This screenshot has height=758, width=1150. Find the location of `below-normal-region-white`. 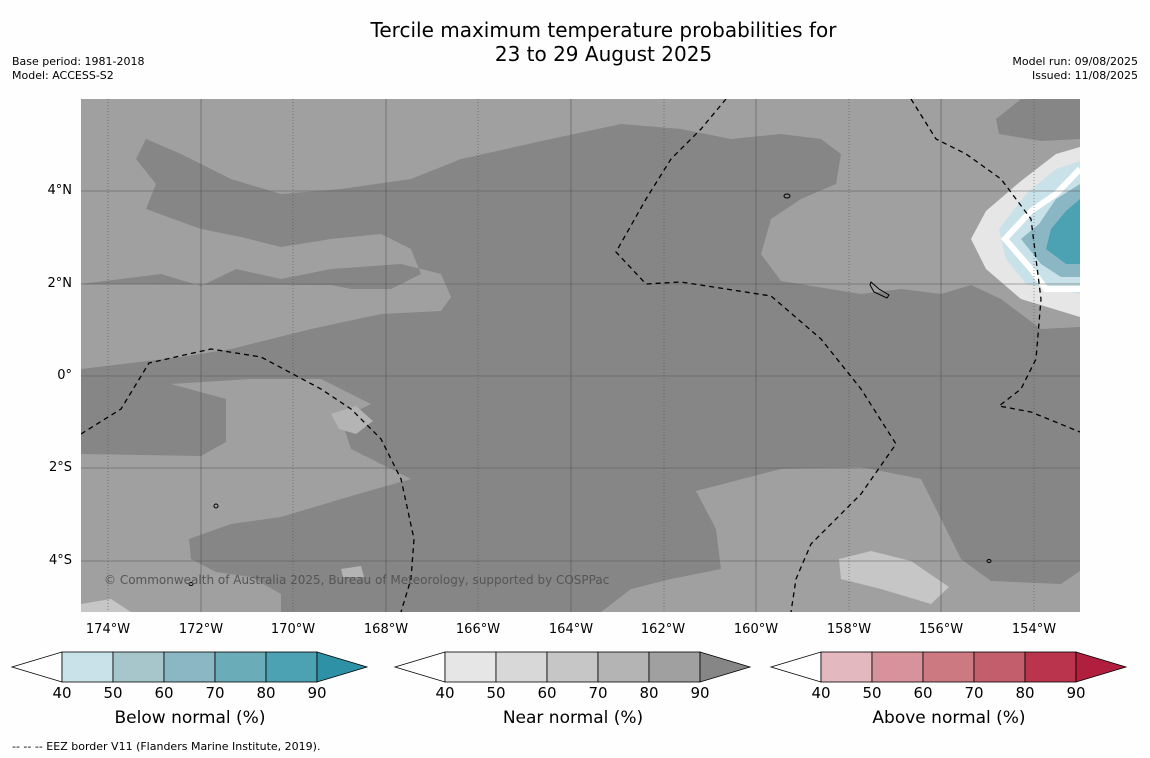

below-normal-region-white is located at coordinates (1040, 229).